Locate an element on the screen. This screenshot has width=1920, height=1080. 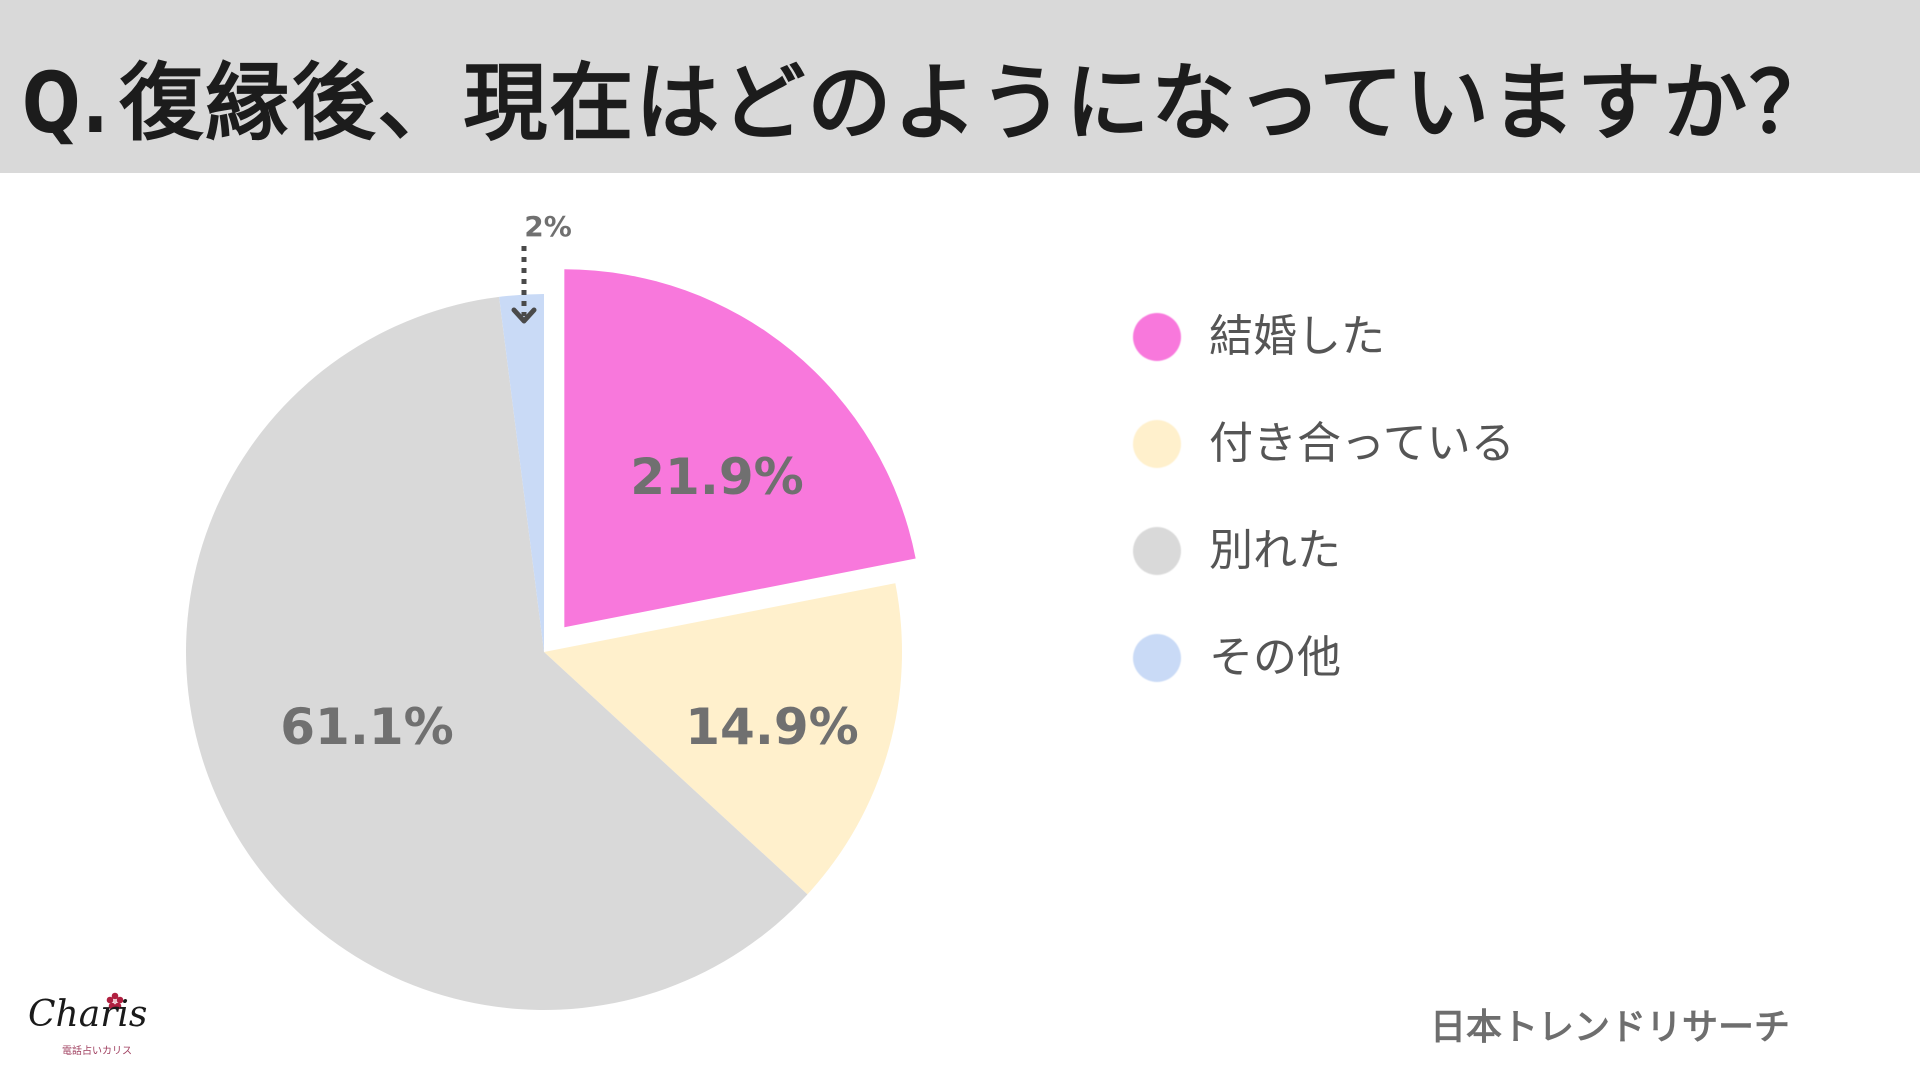
legend-item-other: その他 is located at coordinates (1324, 679).